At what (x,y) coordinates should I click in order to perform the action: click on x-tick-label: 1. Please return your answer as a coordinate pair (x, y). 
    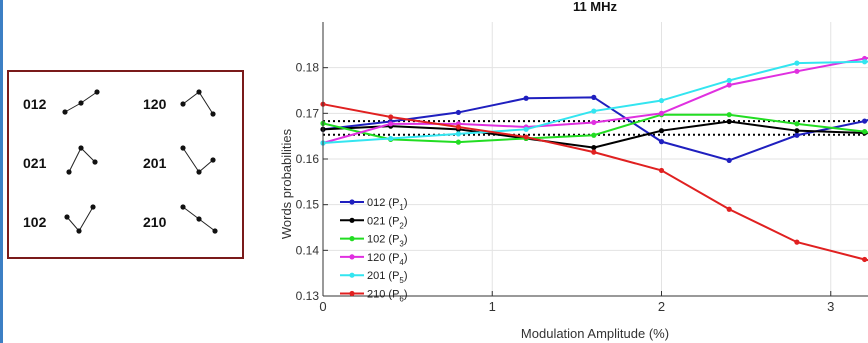
    Looking at the image, I should click on (492, 306).